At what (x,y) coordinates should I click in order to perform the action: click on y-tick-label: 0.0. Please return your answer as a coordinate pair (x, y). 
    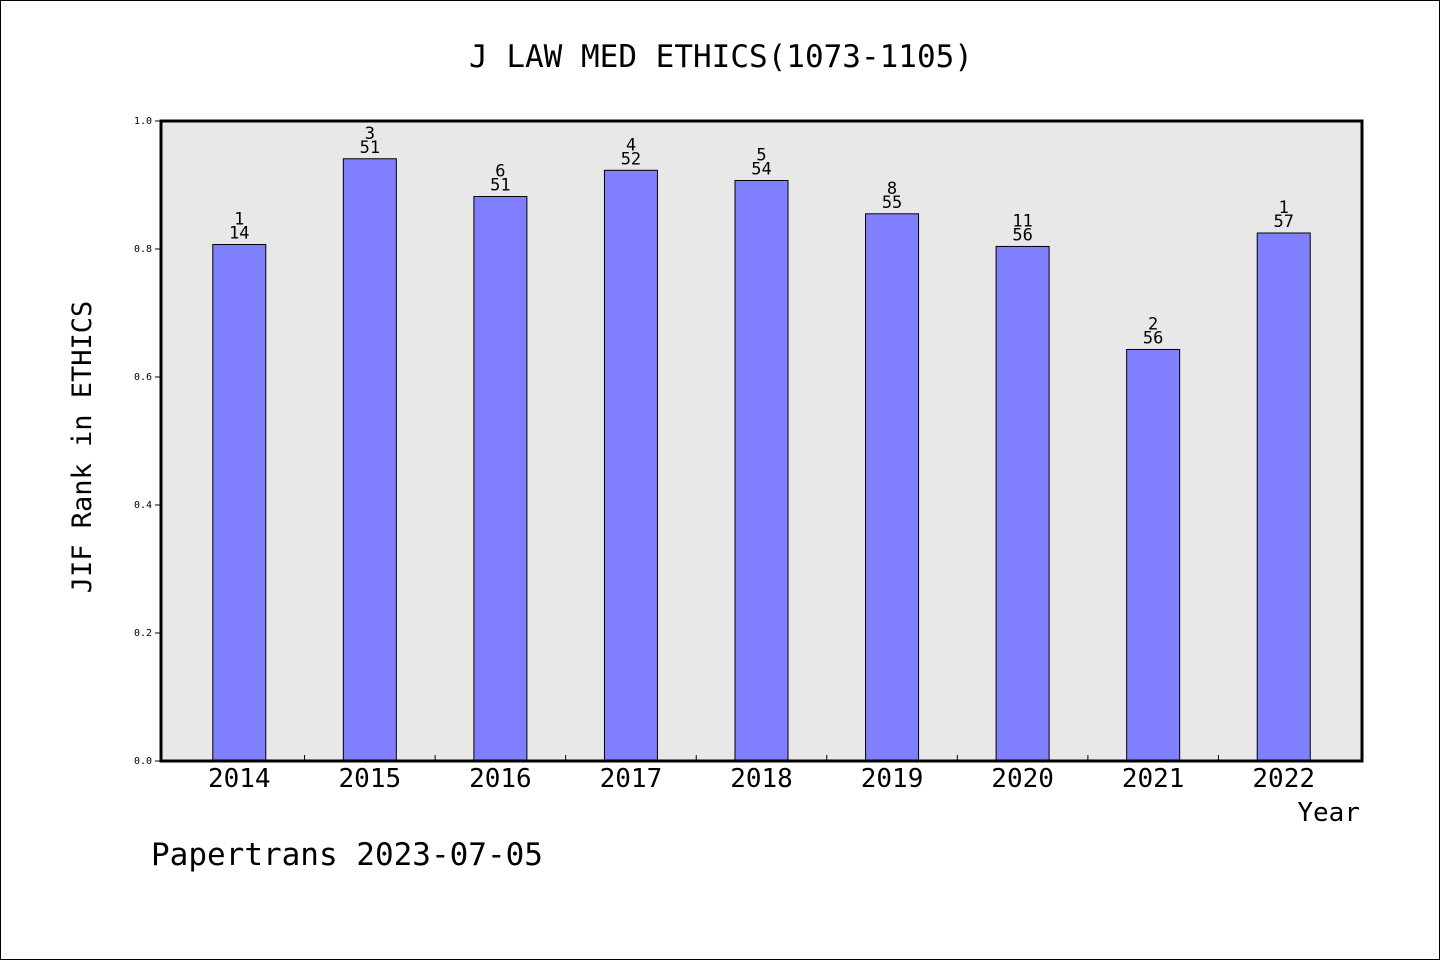
    Looking at the image, I should click on (143, 761).